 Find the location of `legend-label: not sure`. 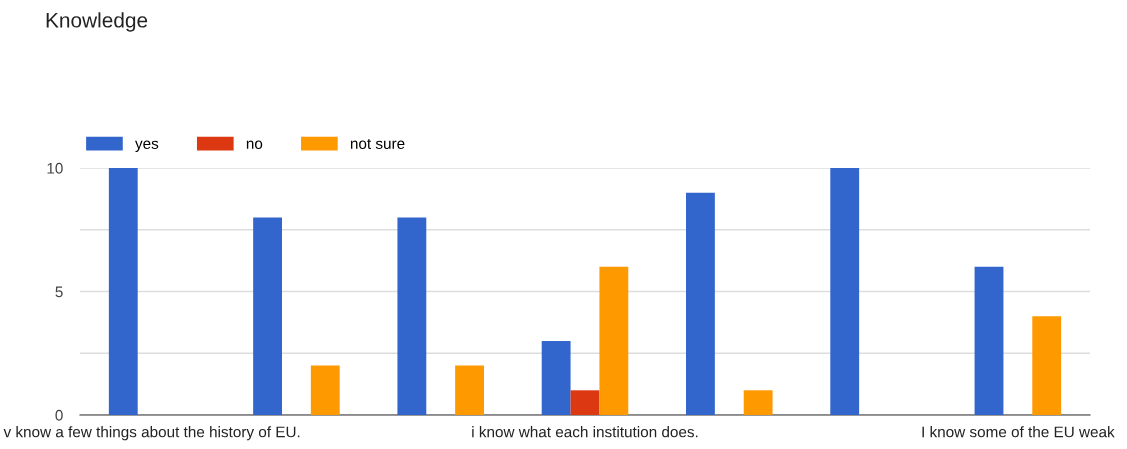

legend-label: not sure is located at coordinates (377, 143).